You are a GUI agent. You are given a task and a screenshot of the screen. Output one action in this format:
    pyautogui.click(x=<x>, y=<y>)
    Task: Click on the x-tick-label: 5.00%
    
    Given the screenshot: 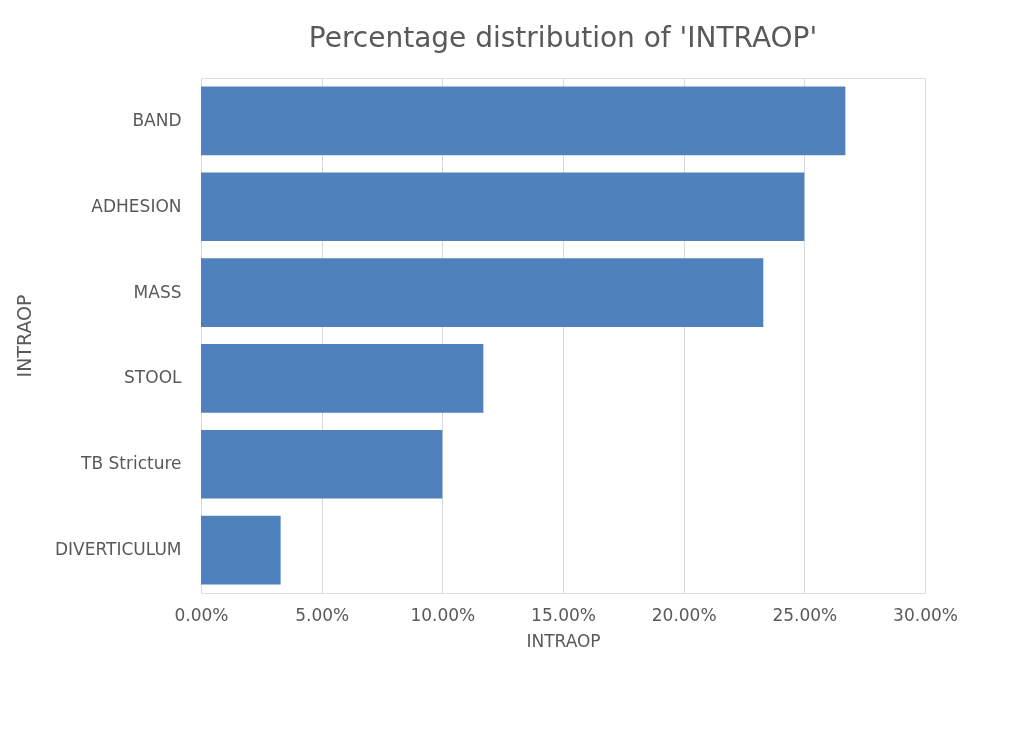 What is the action you would take?
    pyautogui.click(x=322, y=614)
    